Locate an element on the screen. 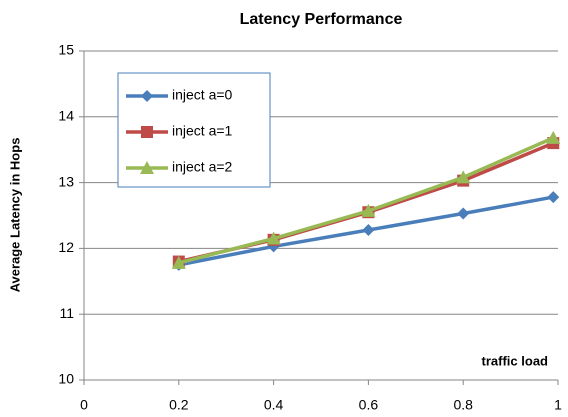 Image resolution: width=568 pixels, height=417 pixels. y-tick-label: 15 is located at coordinates (66, 50).